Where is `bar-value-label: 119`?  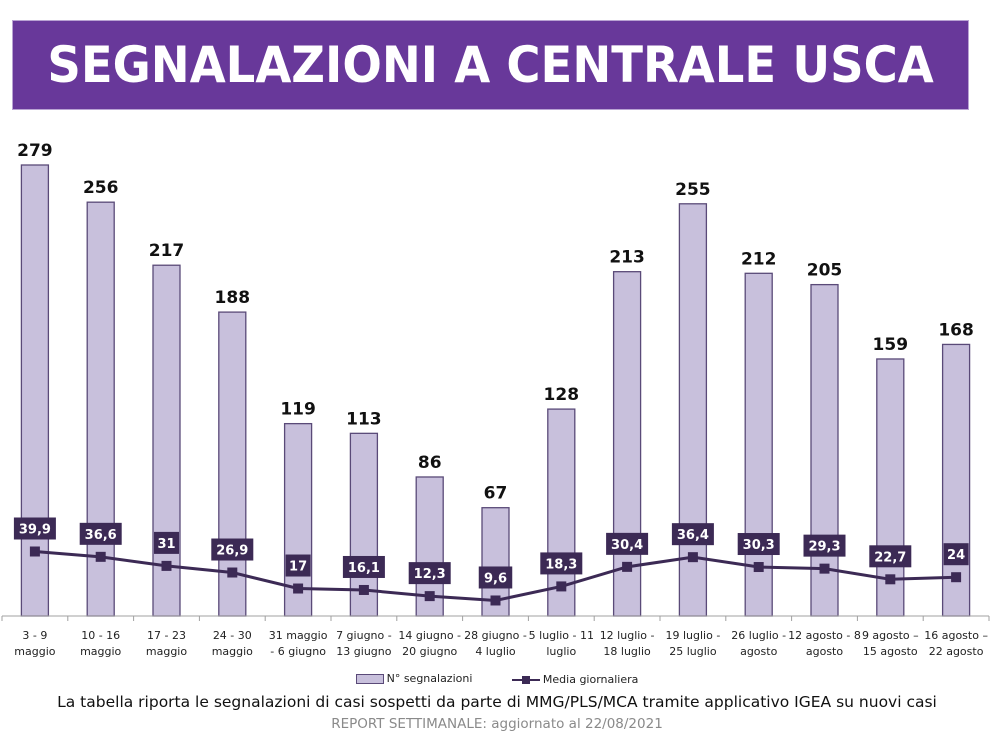
bar-value-label: 119 is located at coordinates (298, 410).